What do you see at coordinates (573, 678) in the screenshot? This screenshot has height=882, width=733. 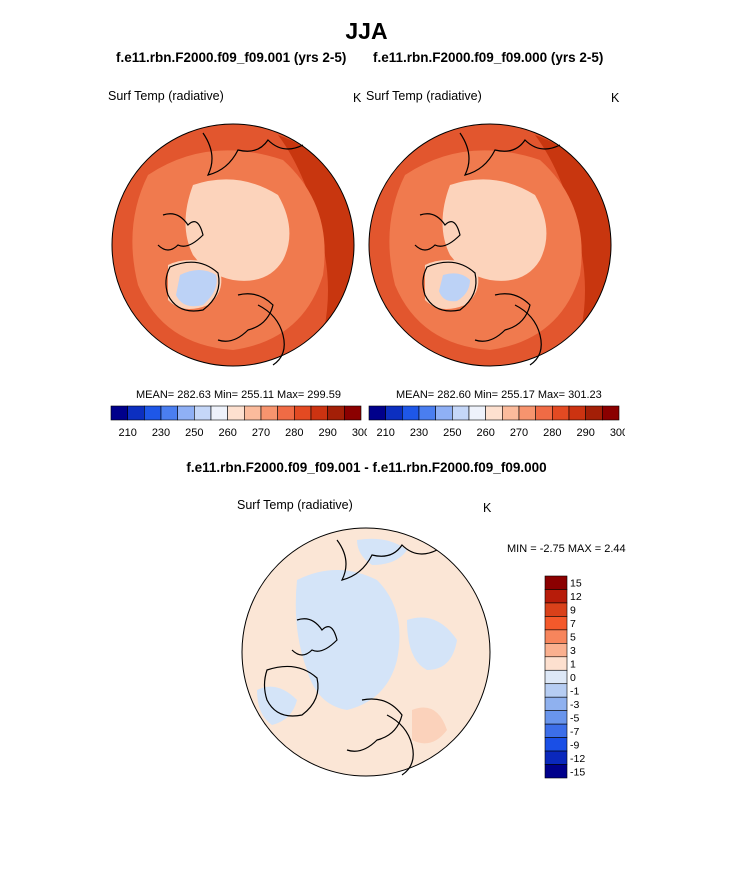 I see `colorbar-tick-label: 0` at bounding box center [573, 678].